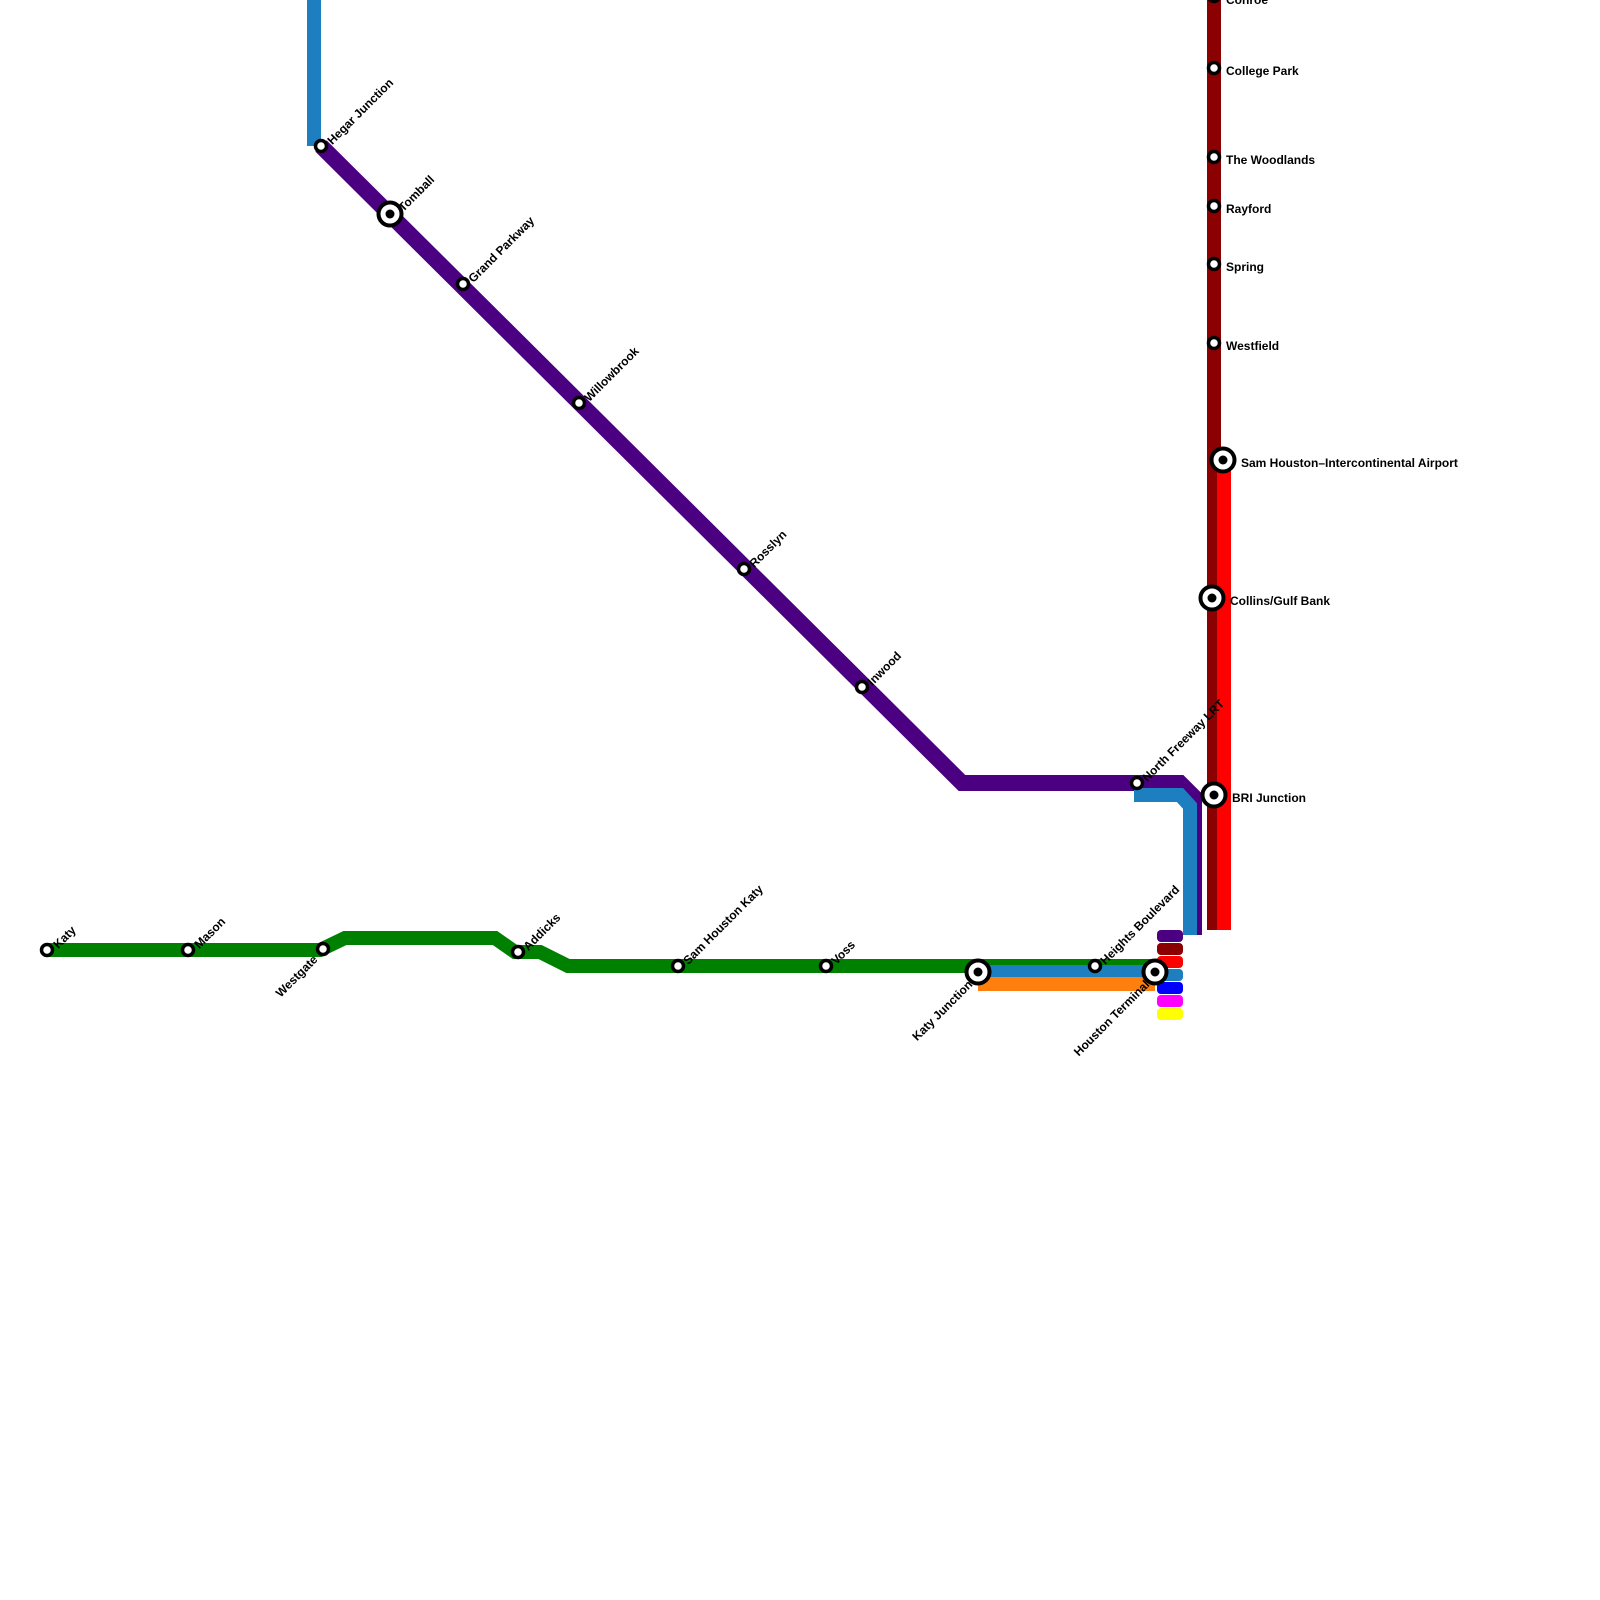 Image resolution: width=1600 pixels, height=1600 pixels. What do you see at coordinates (1270, 160) in the screenshot?
I see `station-label-the-woodlands: The Woodlands` at bounding box center [1270, 160].